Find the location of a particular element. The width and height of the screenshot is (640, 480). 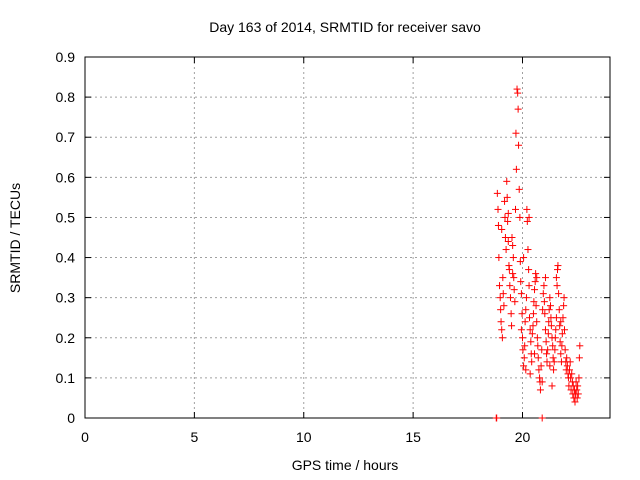

y-tick-label: 0.6 is located at coordinates (66, 177).